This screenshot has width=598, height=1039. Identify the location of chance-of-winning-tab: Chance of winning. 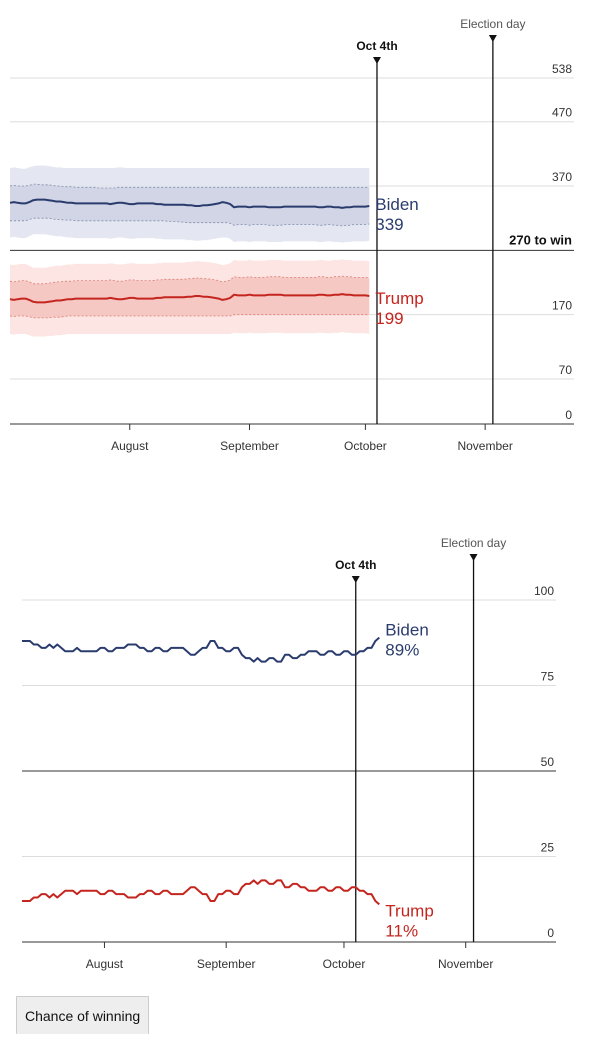
(83, 1015).